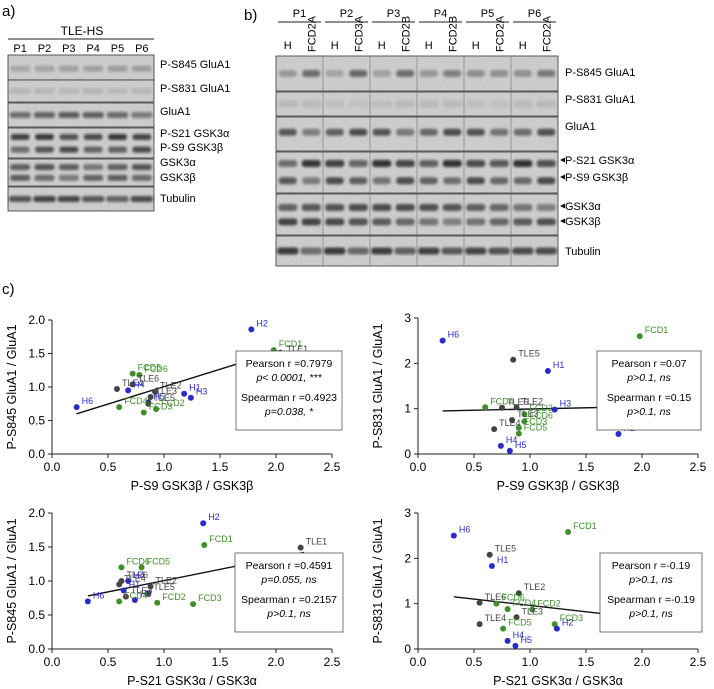 Image resolution: width=714 pixels, height=689 pixels. What do you see at coordinates (596, 178) in the screenshot?
I see `panel-b-blot-label-p-s9-gsk3: P-S9 GSK3β` at bounding box center [596, 178].